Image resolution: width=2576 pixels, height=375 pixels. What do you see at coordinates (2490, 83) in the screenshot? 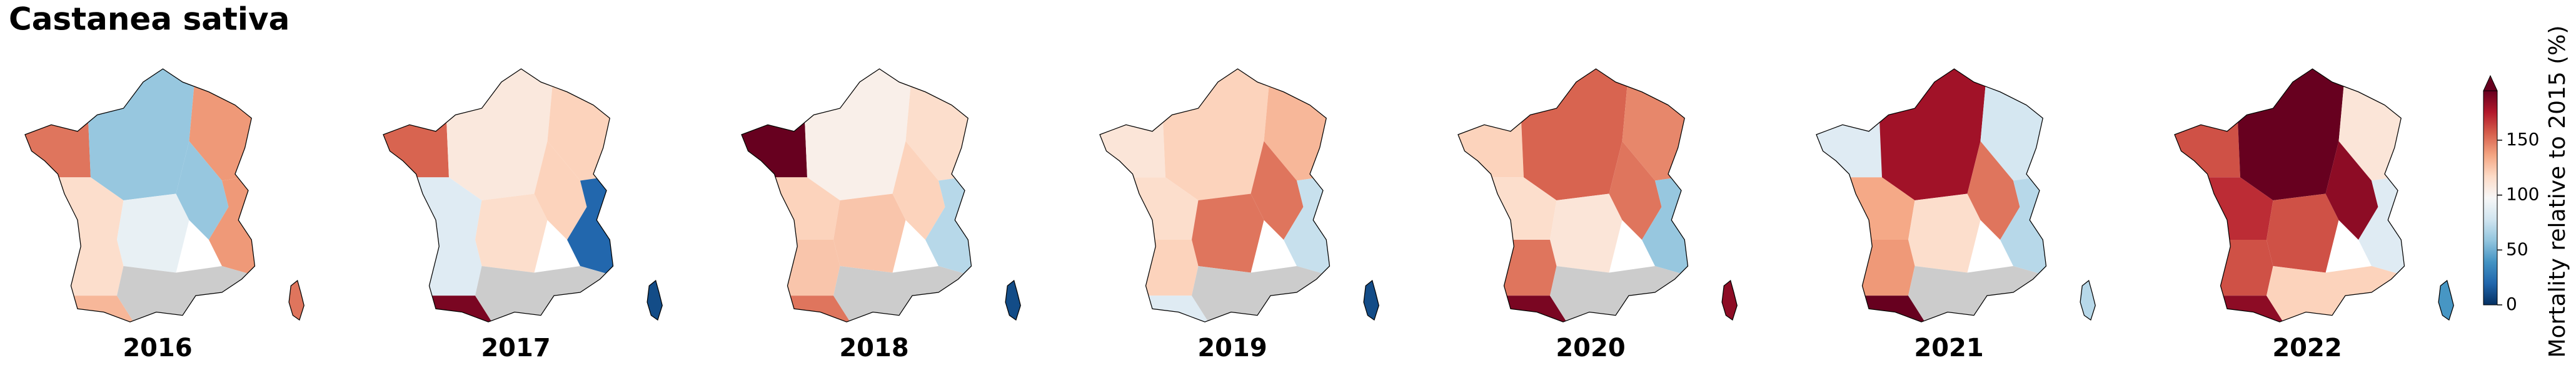
I see `colorbar-extend` at bounding box center [2490, 83].